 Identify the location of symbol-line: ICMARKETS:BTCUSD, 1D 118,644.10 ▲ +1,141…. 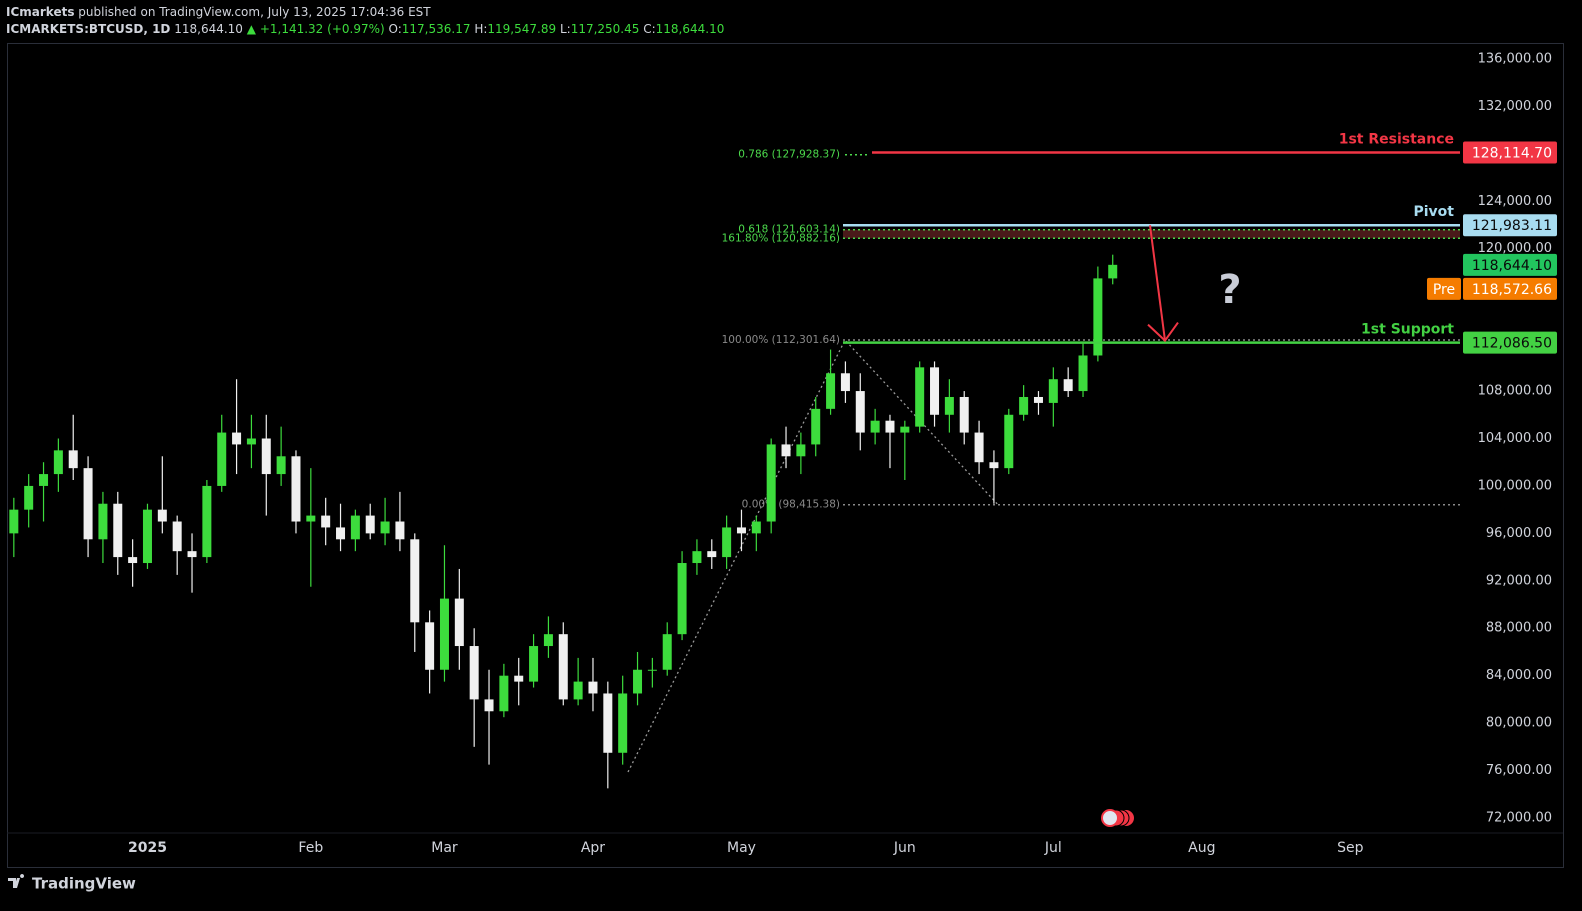
(365, 29).